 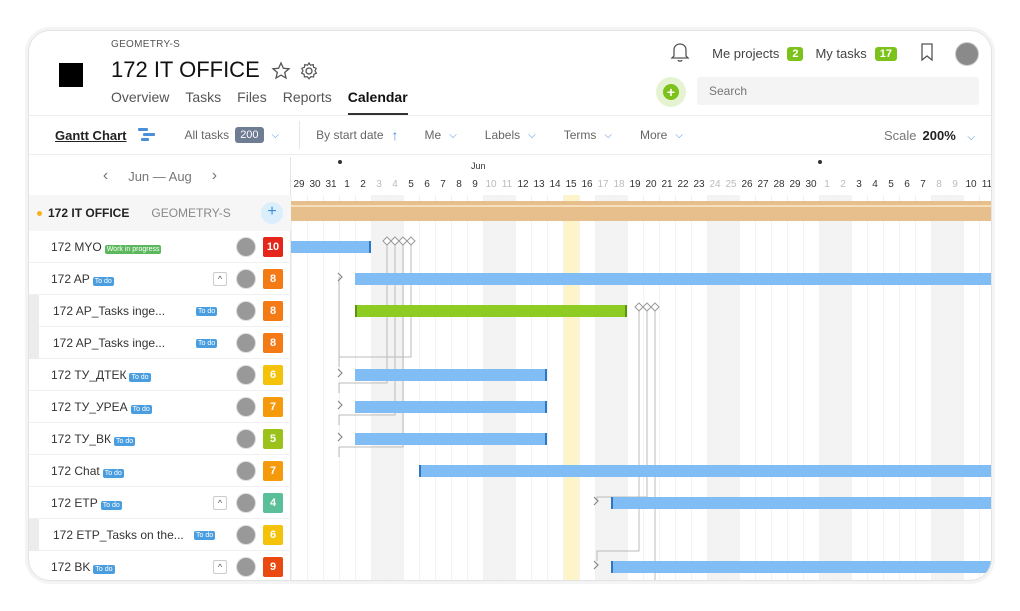 I want to click on task-name: 172 Chat To do, so click(x=87, y=470).